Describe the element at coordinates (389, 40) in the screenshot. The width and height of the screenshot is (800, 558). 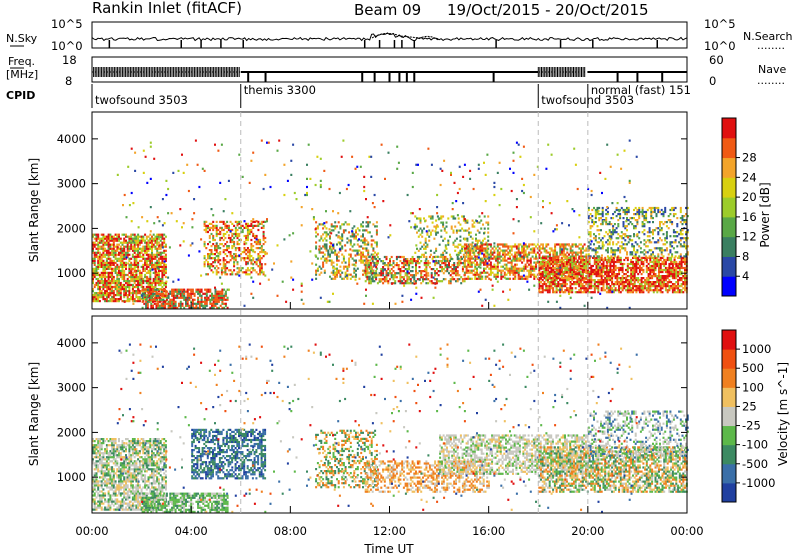
I see `nsky-trace` at that location.